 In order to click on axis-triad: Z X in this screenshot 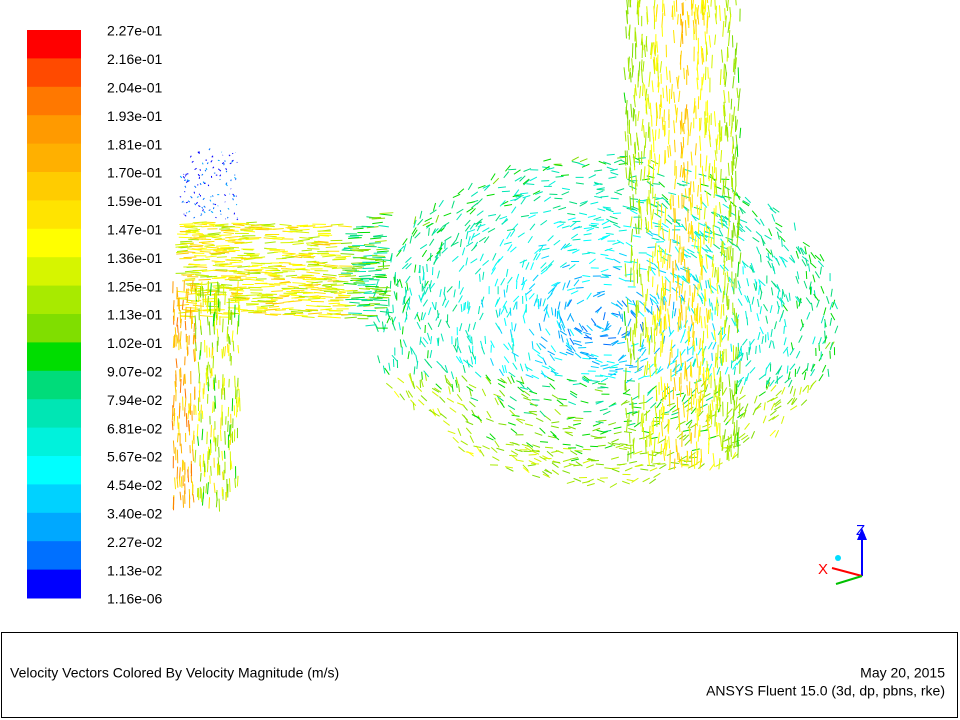, I will do `click(842, 553)`.